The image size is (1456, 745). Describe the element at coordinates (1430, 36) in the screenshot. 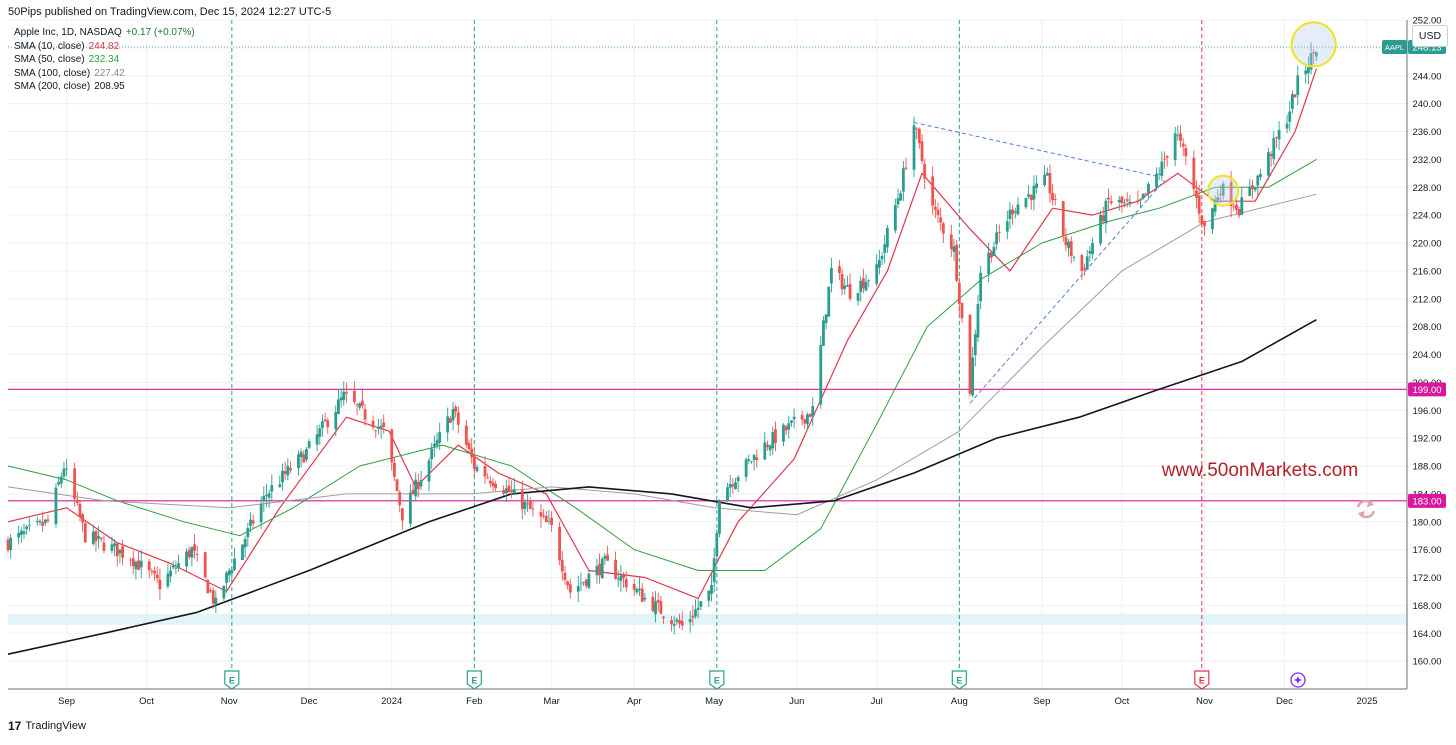

I see `currency-button: USD` at that location.